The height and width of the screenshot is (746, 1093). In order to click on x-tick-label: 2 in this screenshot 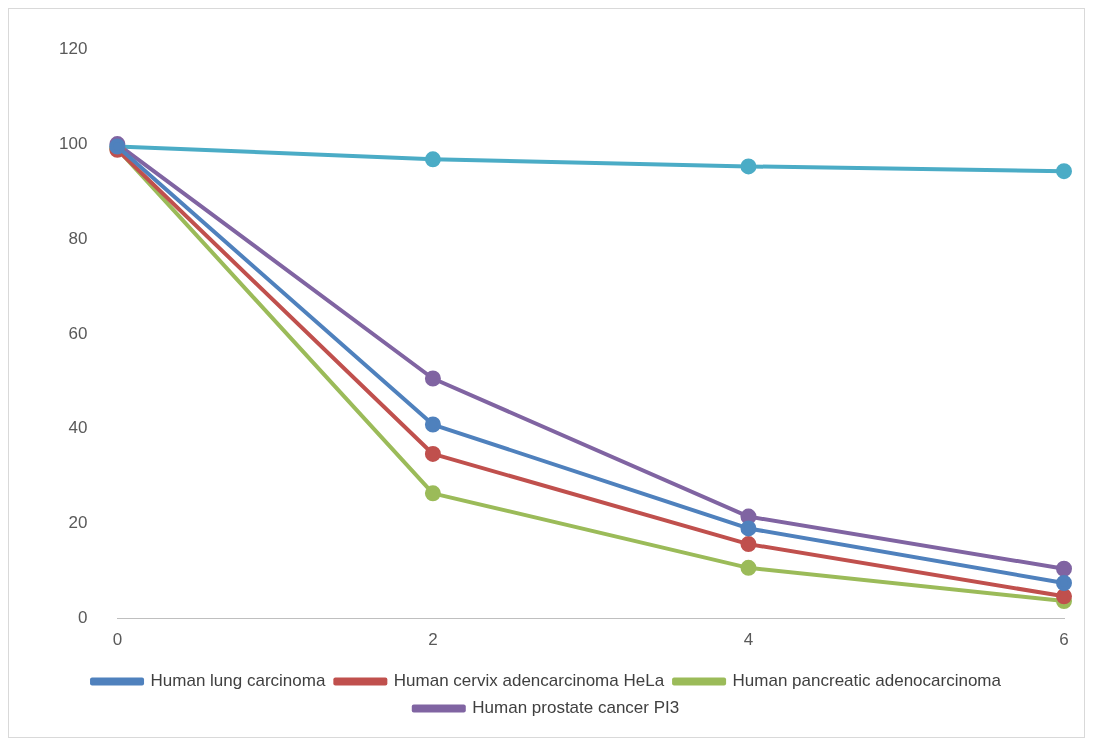, I will do `click(433, 640)`.